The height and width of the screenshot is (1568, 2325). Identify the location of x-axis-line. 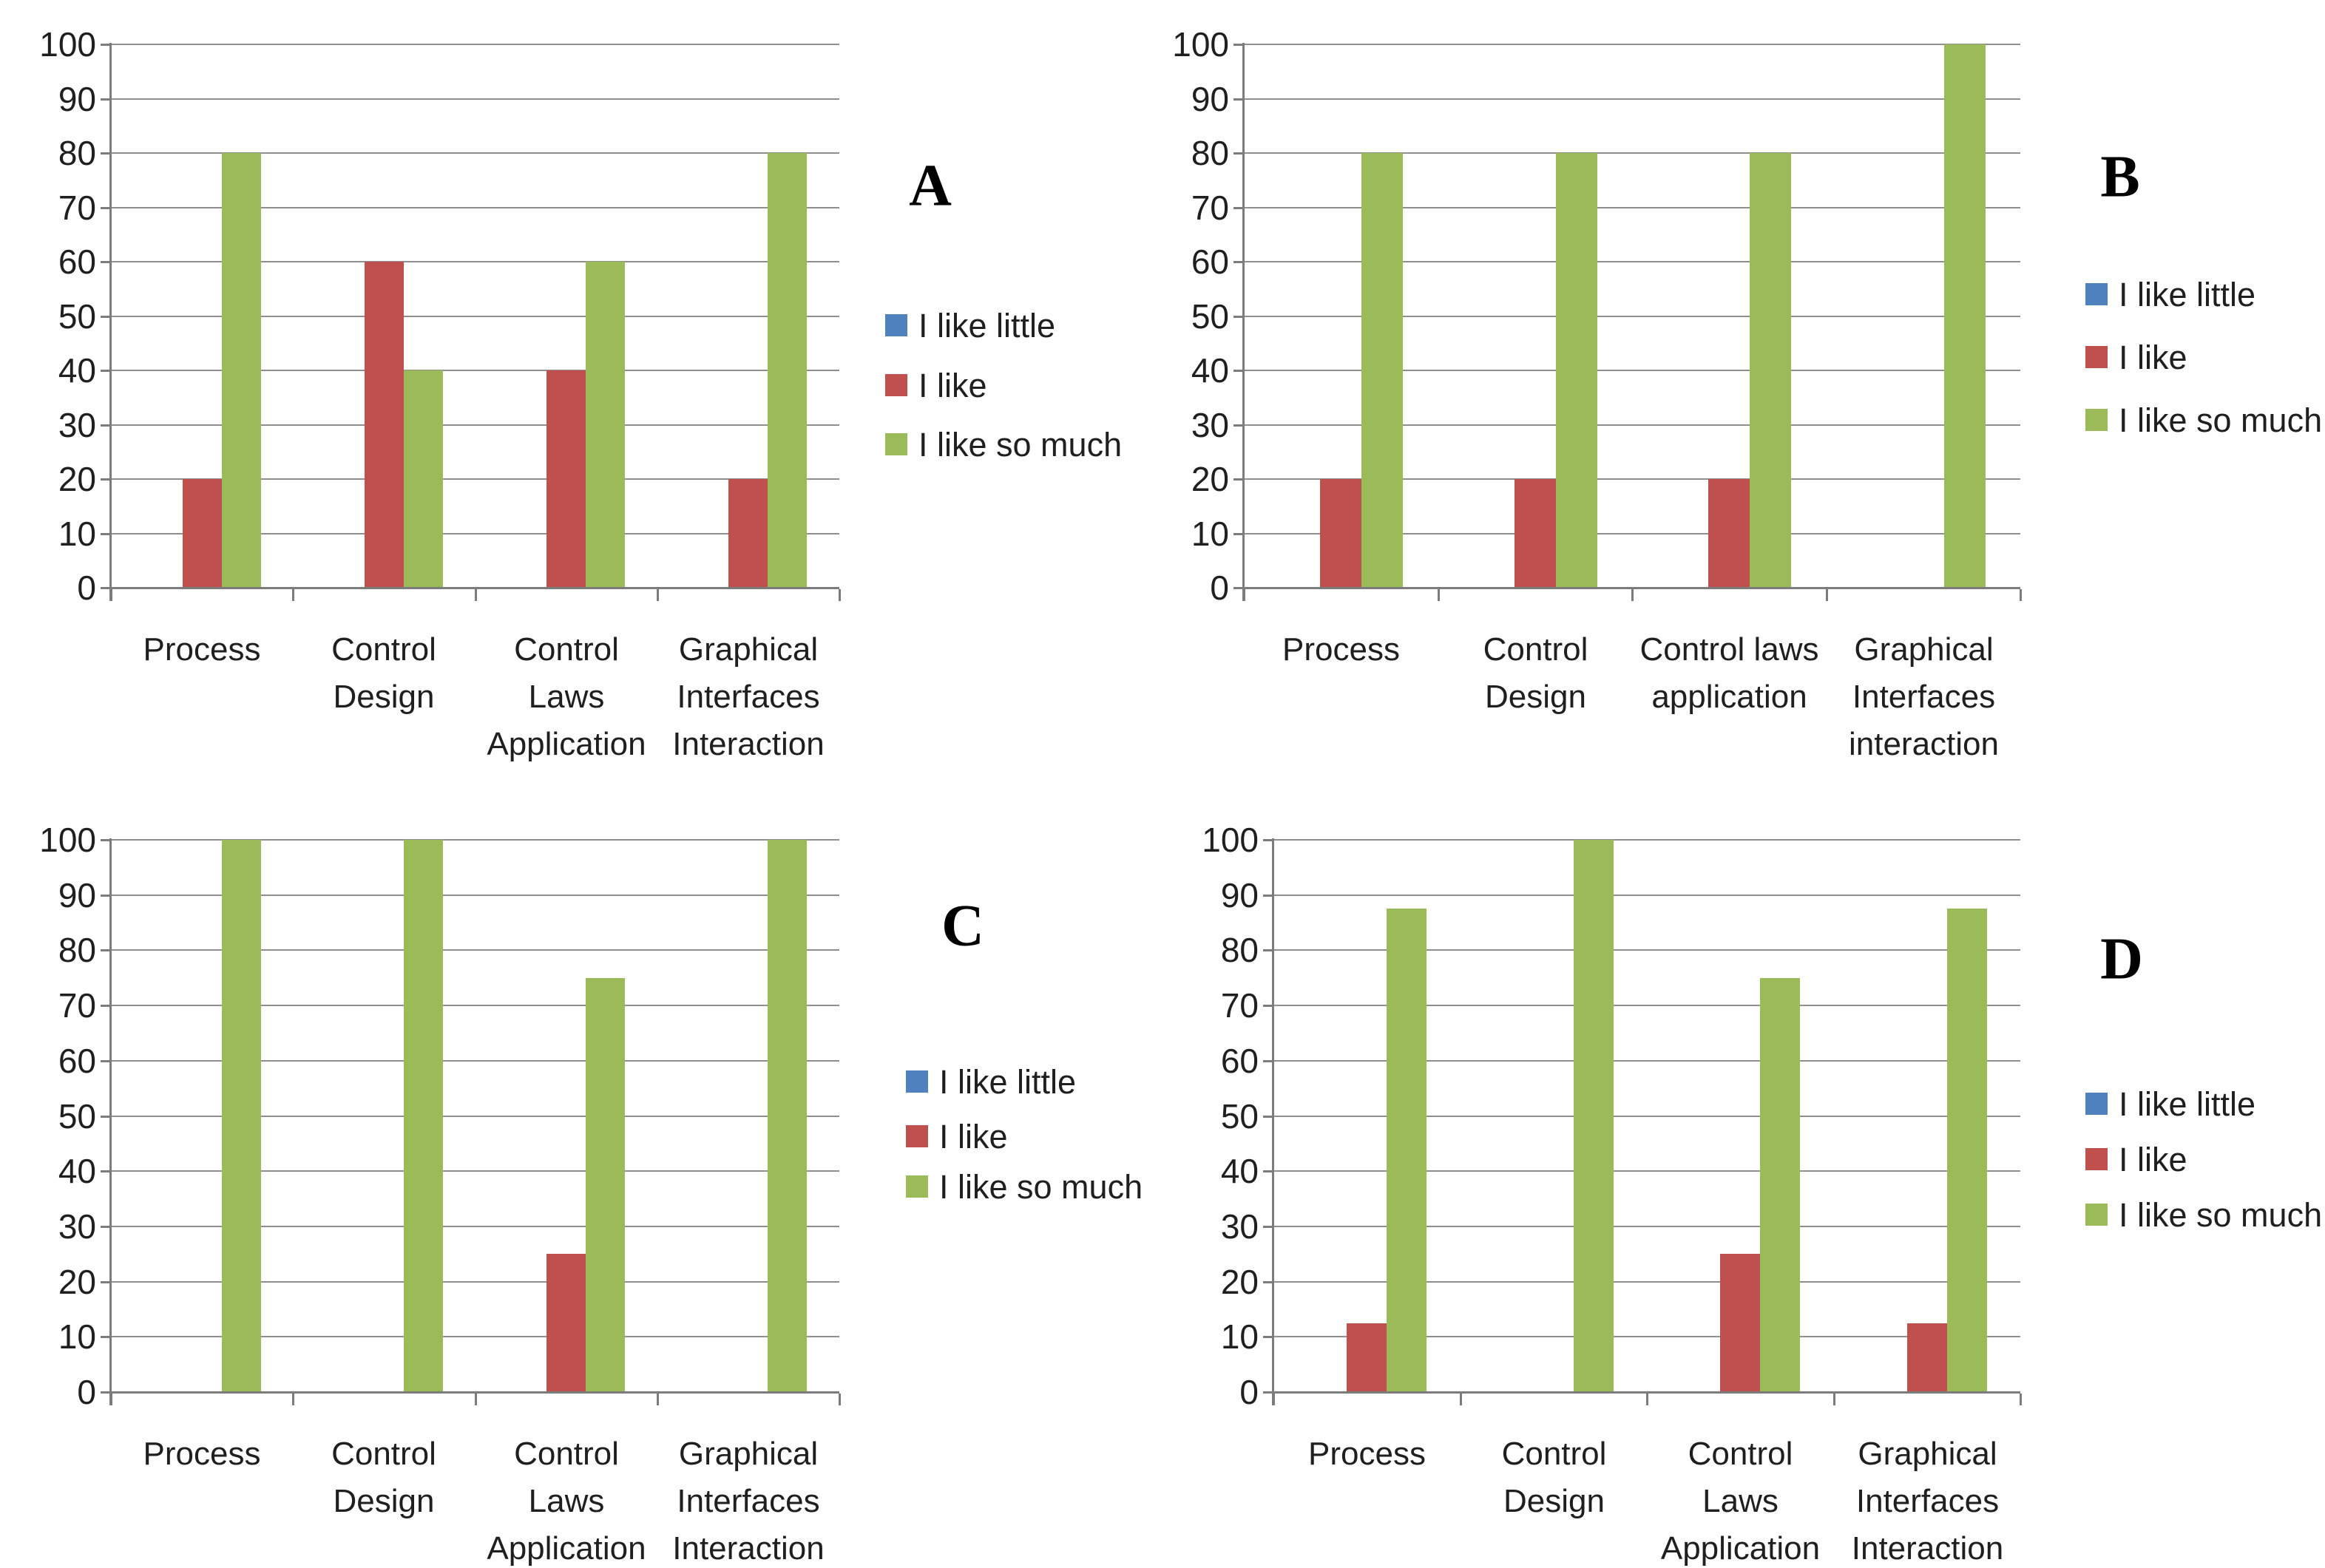
(1631, 588).